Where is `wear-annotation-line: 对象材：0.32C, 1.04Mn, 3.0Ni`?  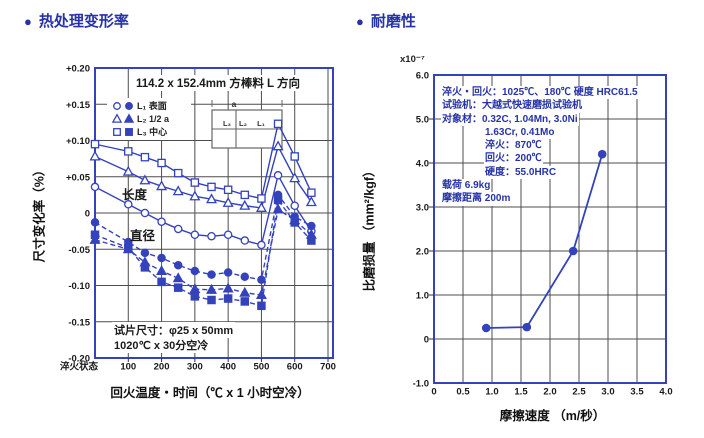
wear-annotation-line: 对象材：0.32C, 1.04Mn, 3.0Ni is located at coordinates (510, 119).